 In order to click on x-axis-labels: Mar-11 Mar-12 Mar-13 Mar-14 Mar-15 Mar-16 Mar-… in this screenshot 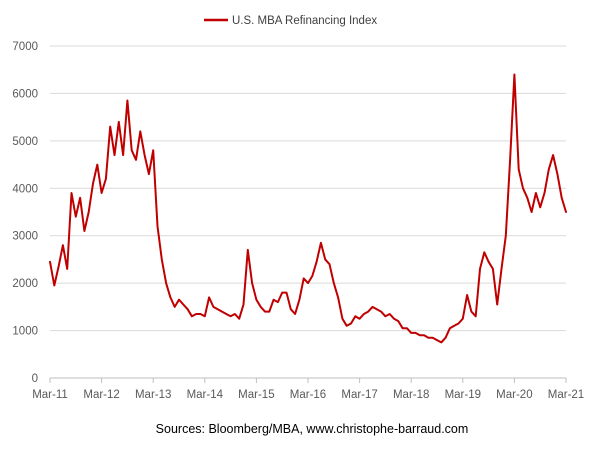, I will do `click(308, 395)`.